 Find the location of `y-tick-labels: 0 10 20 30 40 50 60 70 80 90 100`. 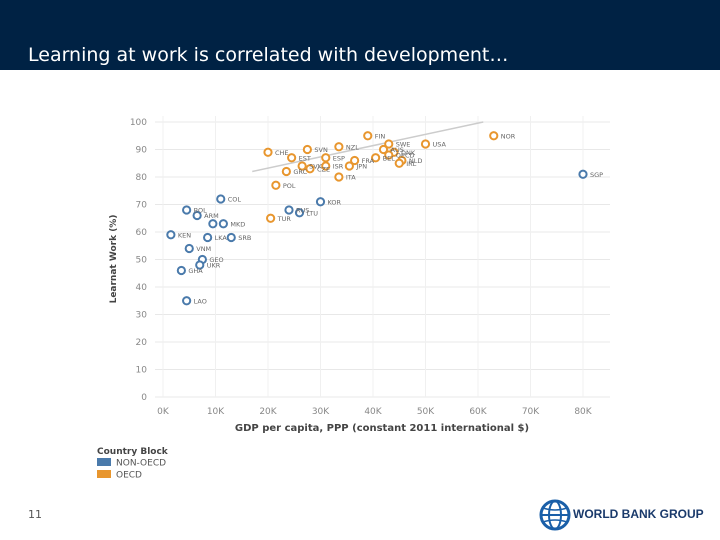

y-tick-labels: 0 10 20 30 40 50 60 70 80 90 100 is located at coordinates (138, 260).